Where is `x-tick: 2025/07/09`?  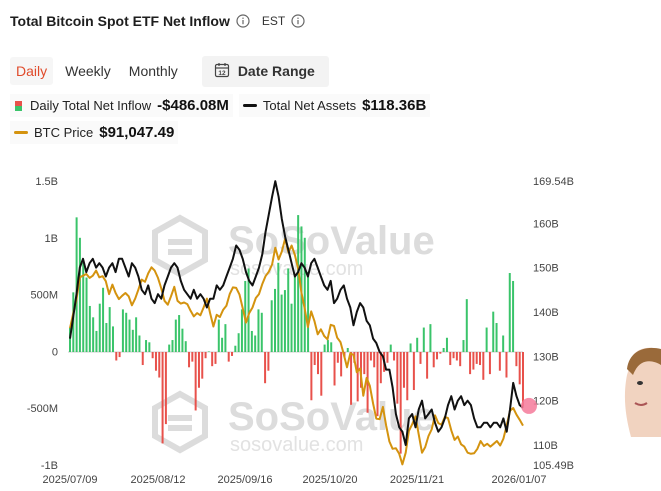 x-tick: 2025/07/09 is located at coordinates (69, 480).